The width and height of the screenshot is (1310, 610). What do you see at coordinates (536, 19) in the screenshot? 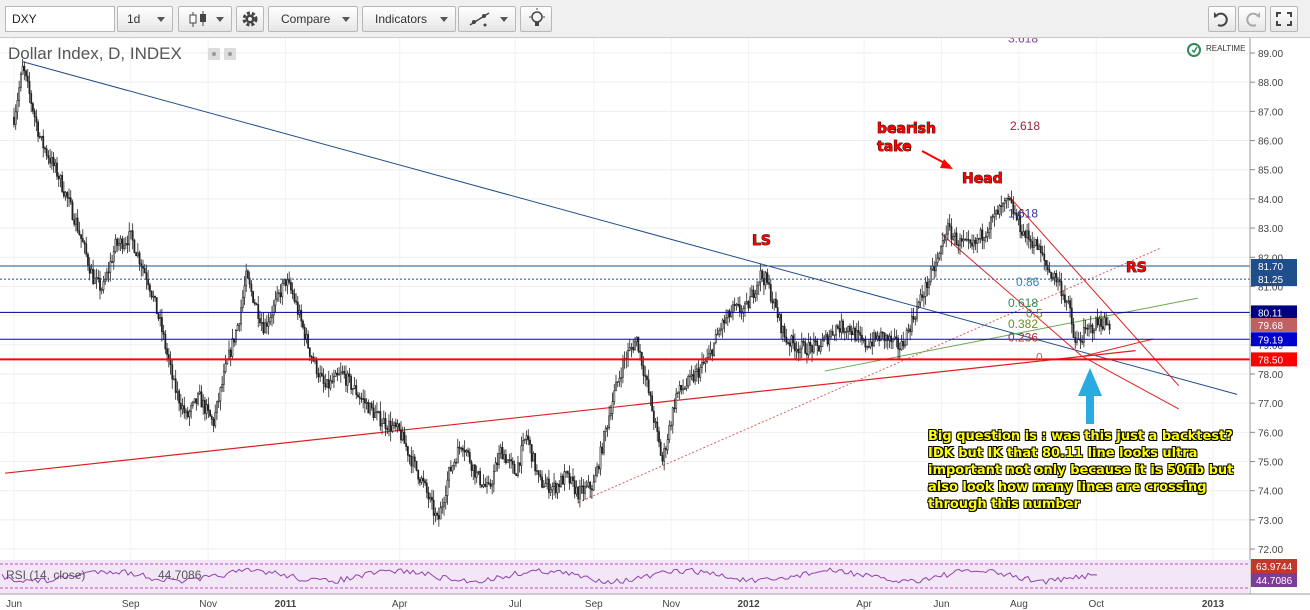
I see `ideas-button` at bounding box center [536, 19].